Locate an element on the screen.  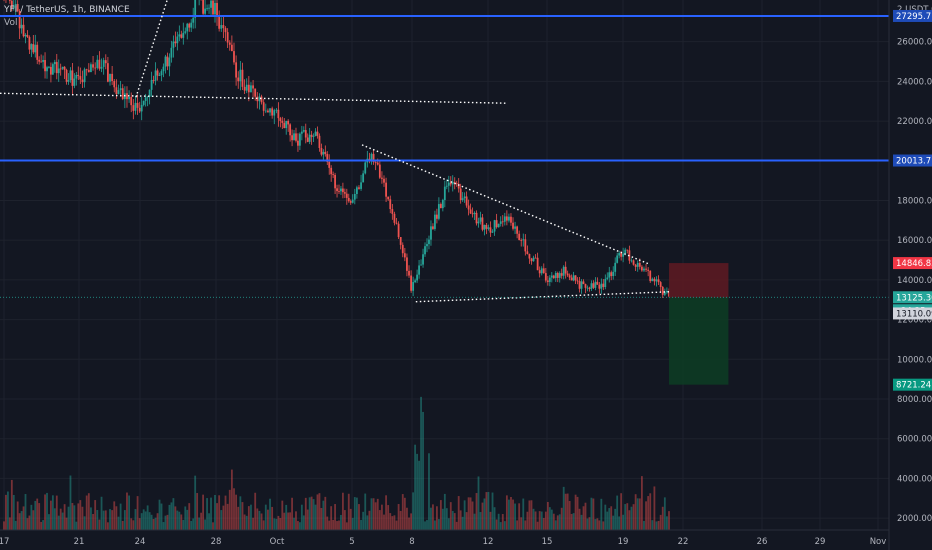
stop-price-label: 14846.83 is located at coordinates (914, 264).